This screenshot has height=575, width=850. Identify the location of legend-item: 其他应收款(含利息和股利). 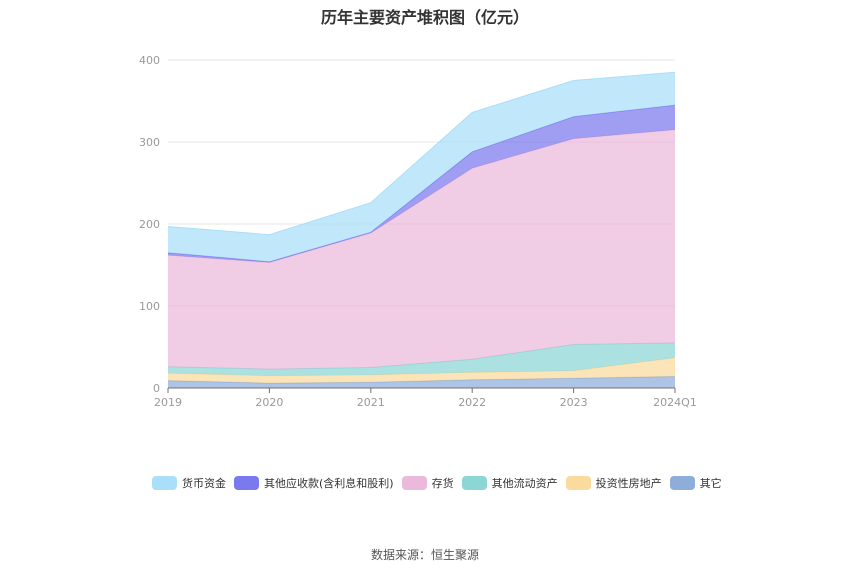
(314, 482).